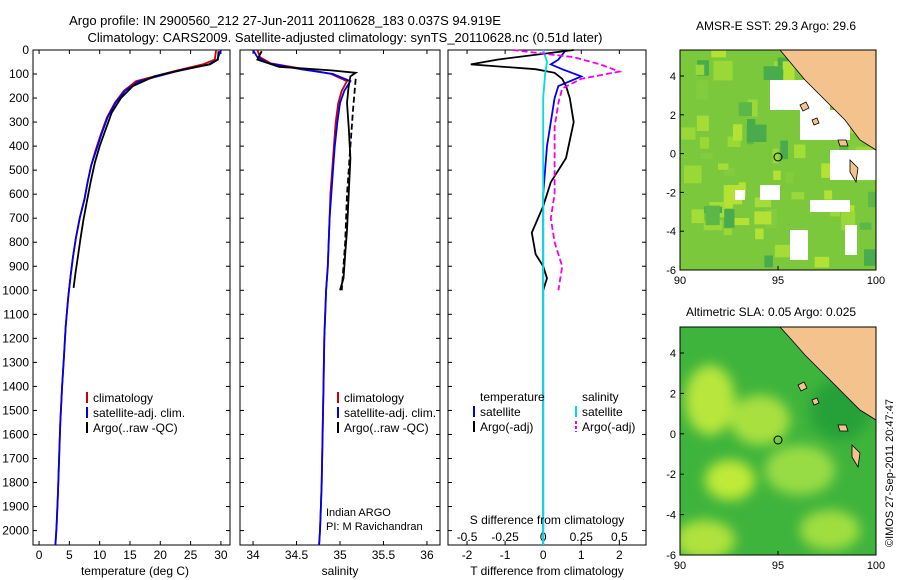 Image resolution: width=900 pixels, height=580 pixels. Describe the element at coordinates (384, 555) in the screenshot. I see `x-tick-label: 35.5` at that location.